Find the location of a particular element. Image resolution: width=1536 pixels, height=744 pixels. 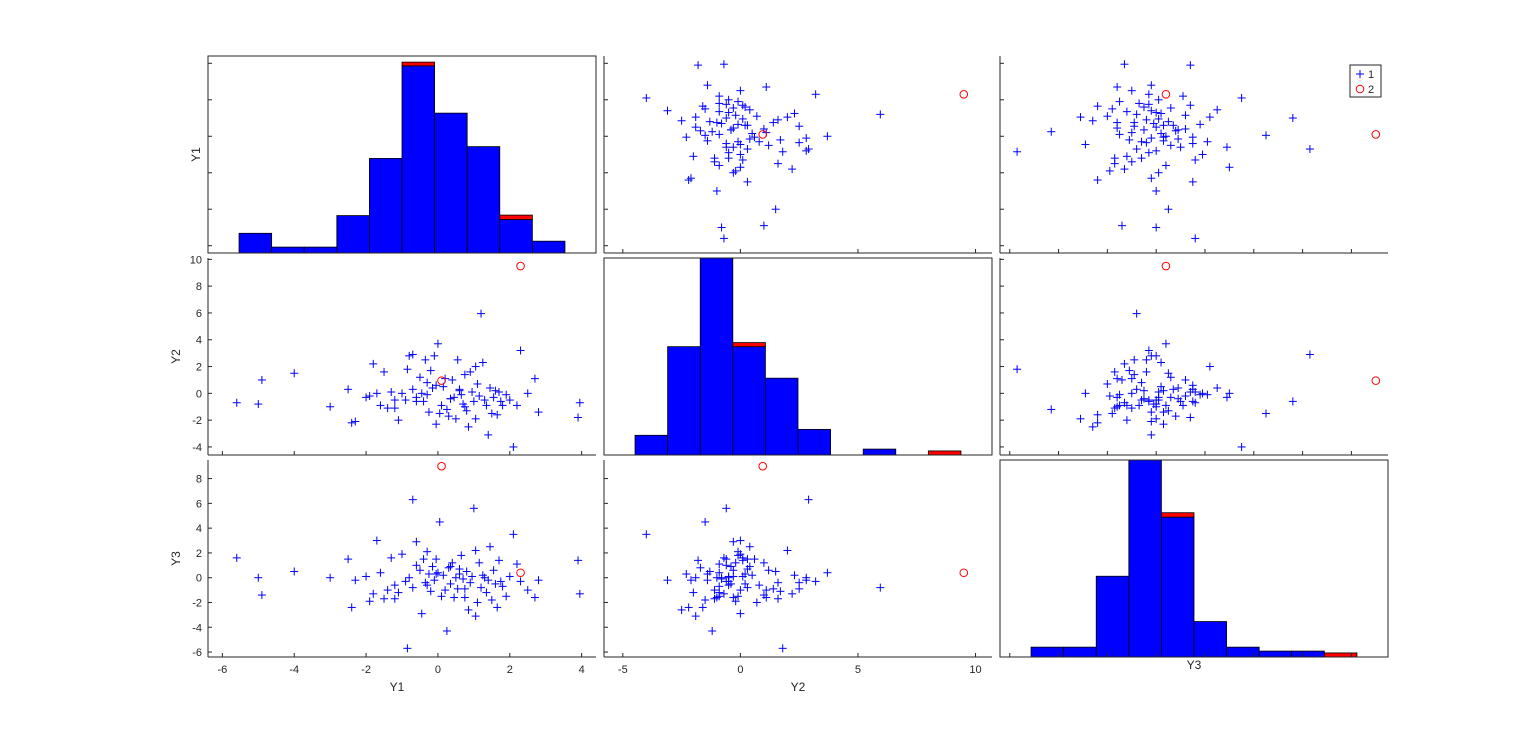

panel-frame is located at coordinates (402, 154).